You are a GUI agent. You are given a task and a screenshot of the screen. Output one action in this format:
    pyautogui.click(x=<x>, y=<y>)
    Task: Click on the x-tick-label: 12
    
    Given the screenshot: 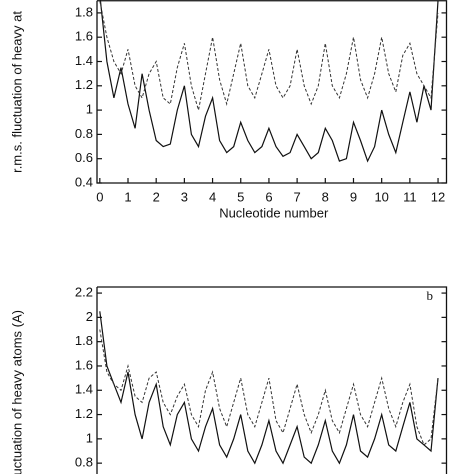 What is the action you would take?
    pyautogui.click(x=438, y=196)
    